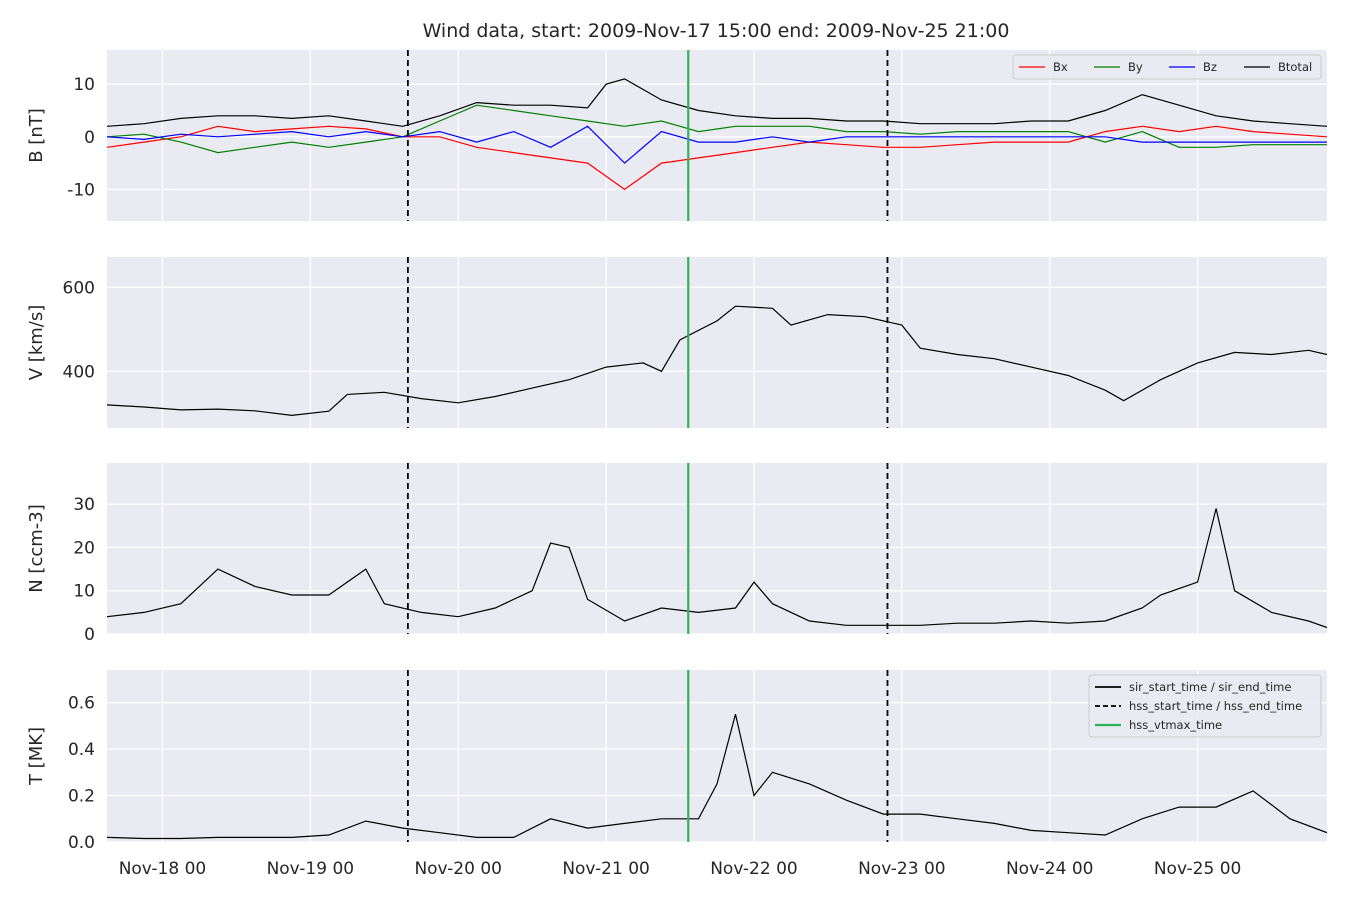 This screenshot has width=1350, height=904. Describe the element at coordinates (1175, 725) in the screenshot. I see `legend-label: hss_vtmax_time` at that location.